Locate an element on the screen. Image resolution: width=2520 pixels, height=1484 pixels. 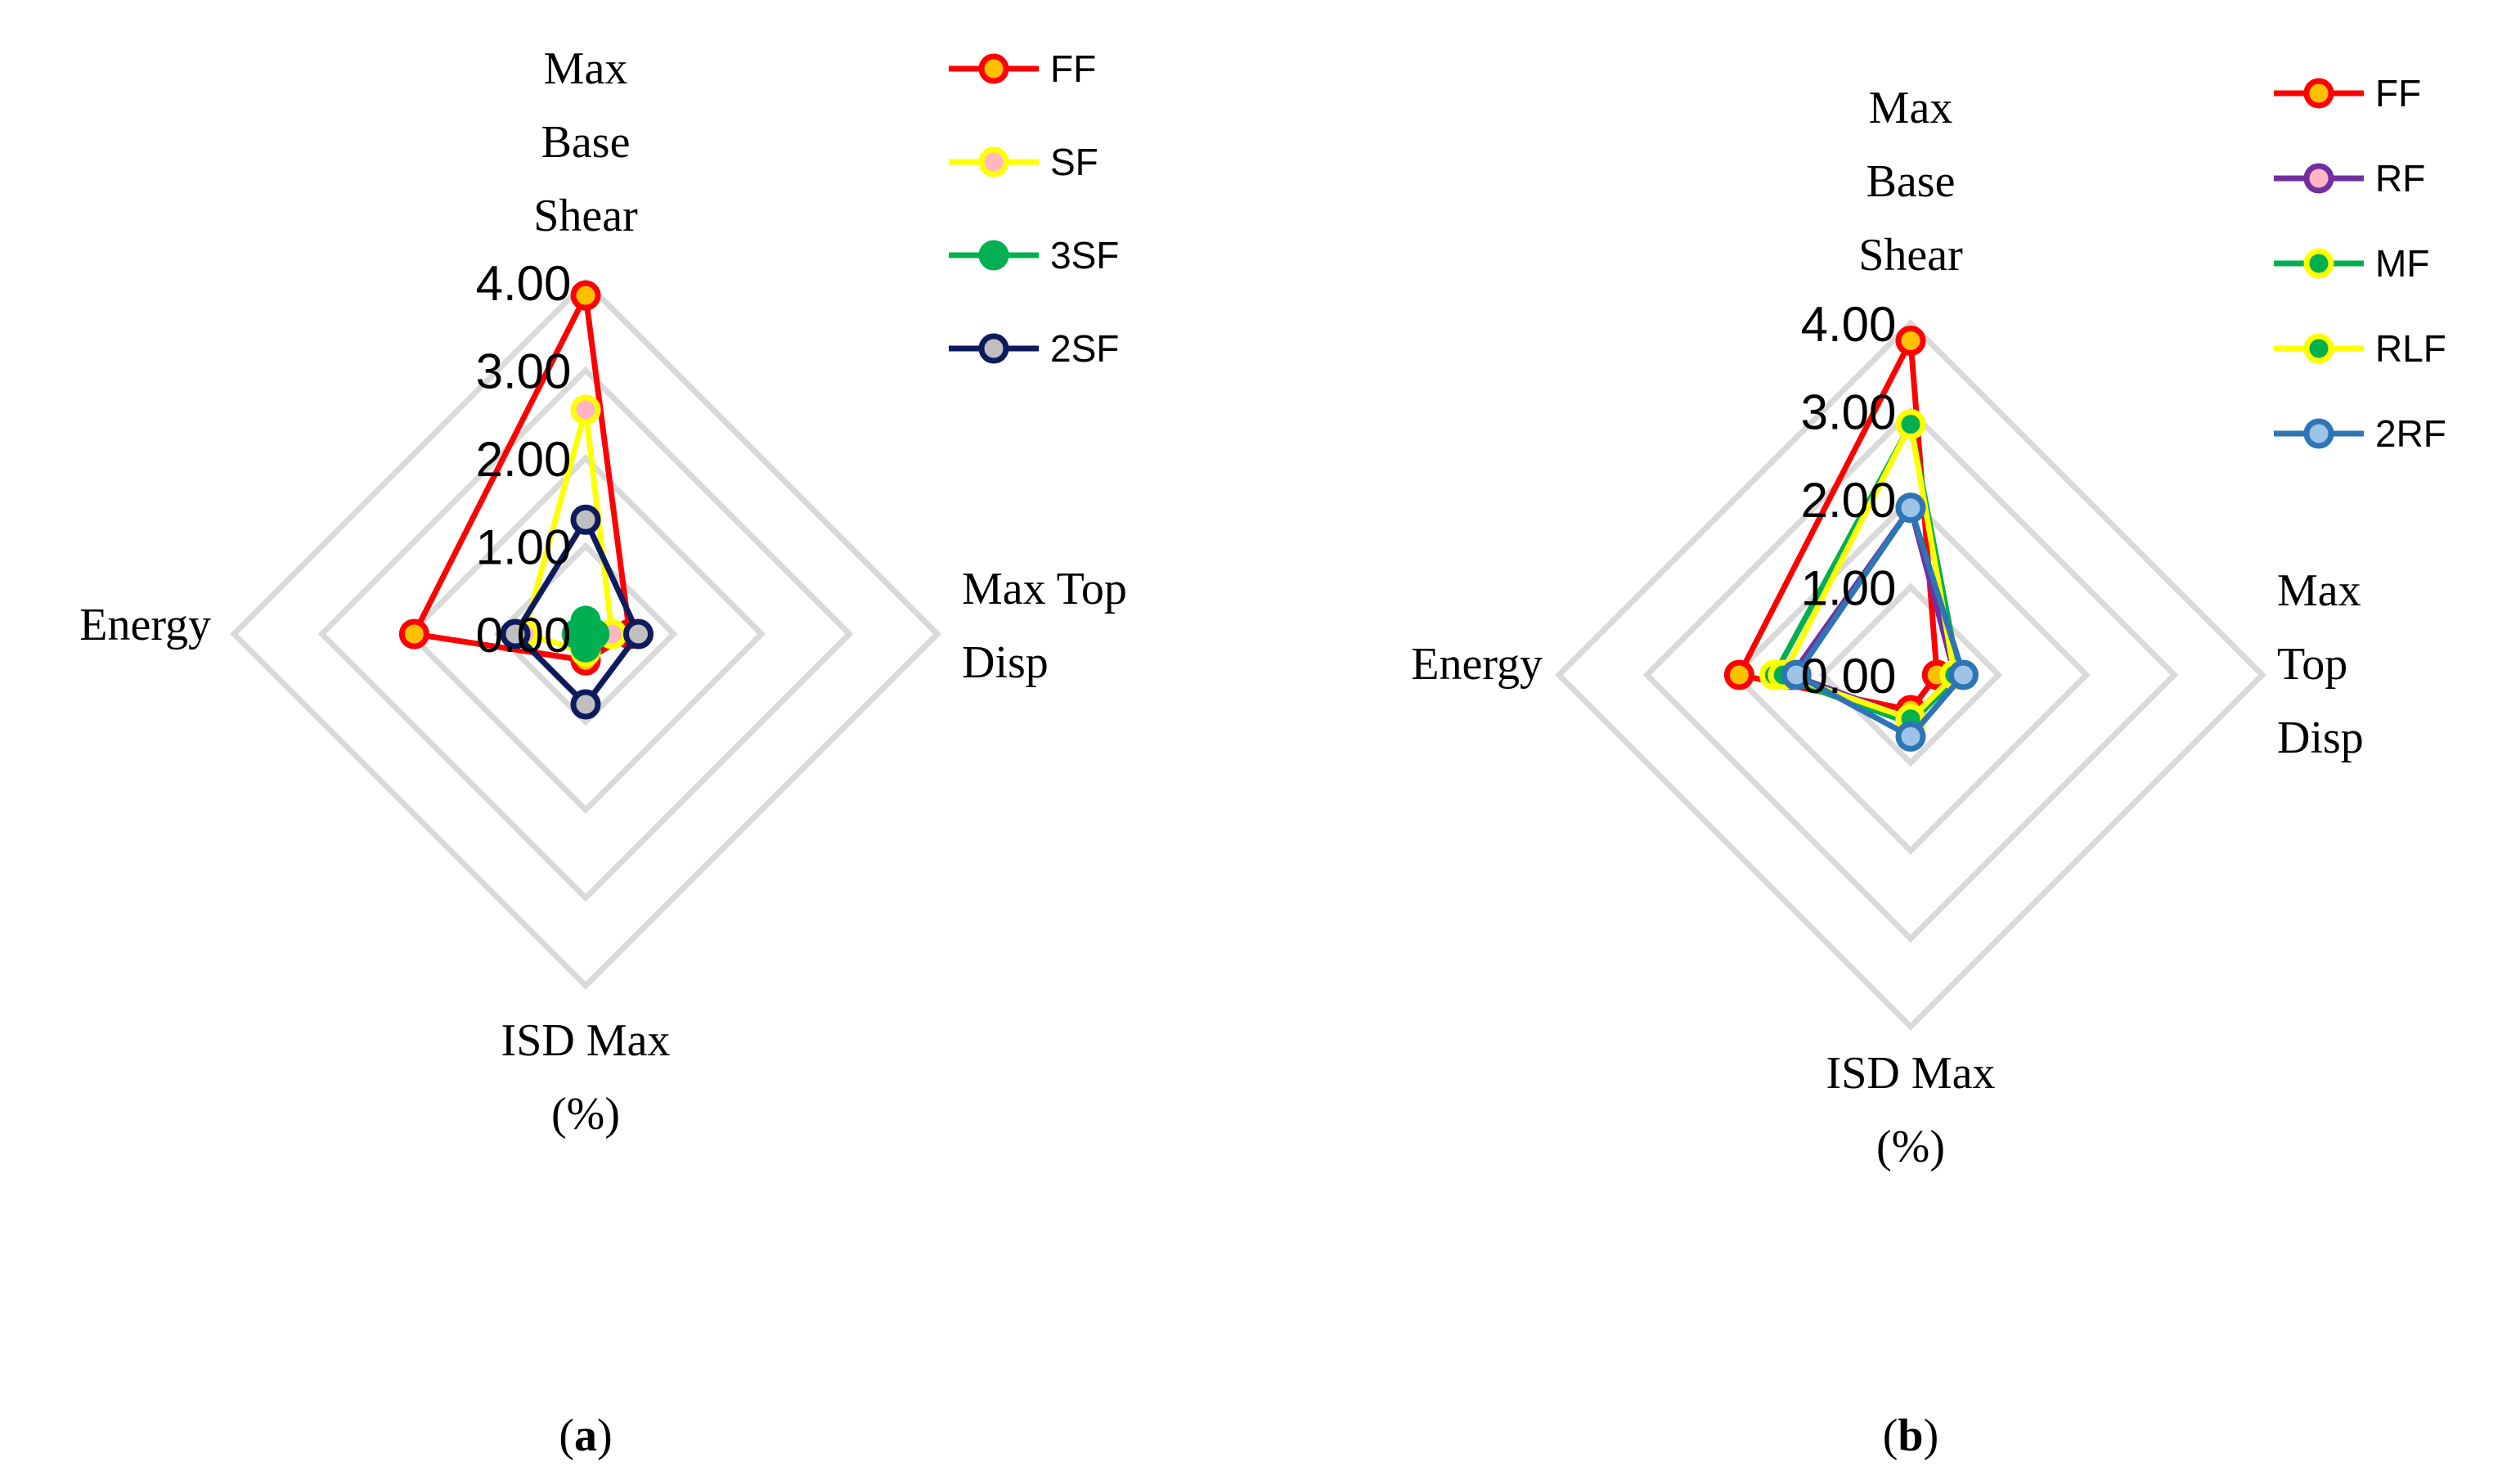
legend-marker-sf is located at coordinates (993, 162).